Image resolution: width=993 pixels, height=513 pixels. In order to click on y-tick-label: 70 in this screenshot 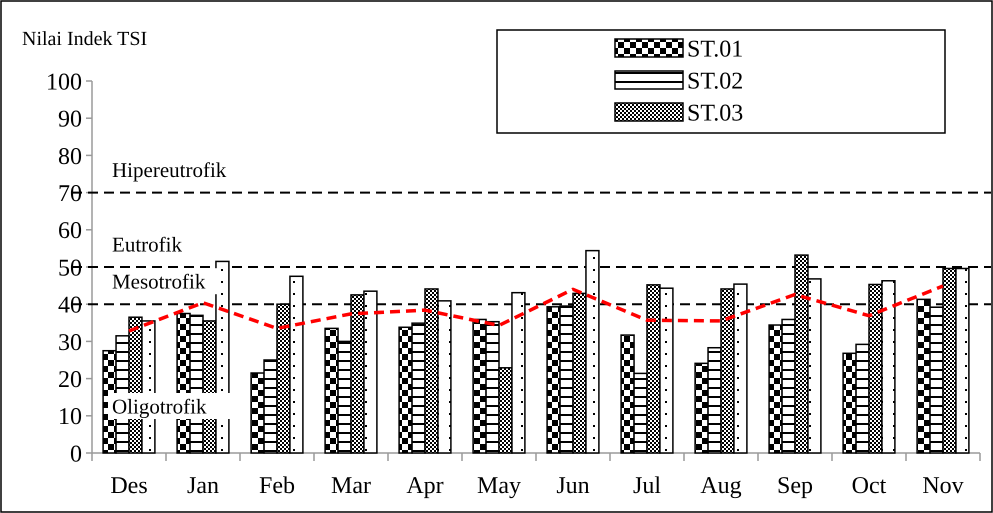, I will do `click(70, 194)`.